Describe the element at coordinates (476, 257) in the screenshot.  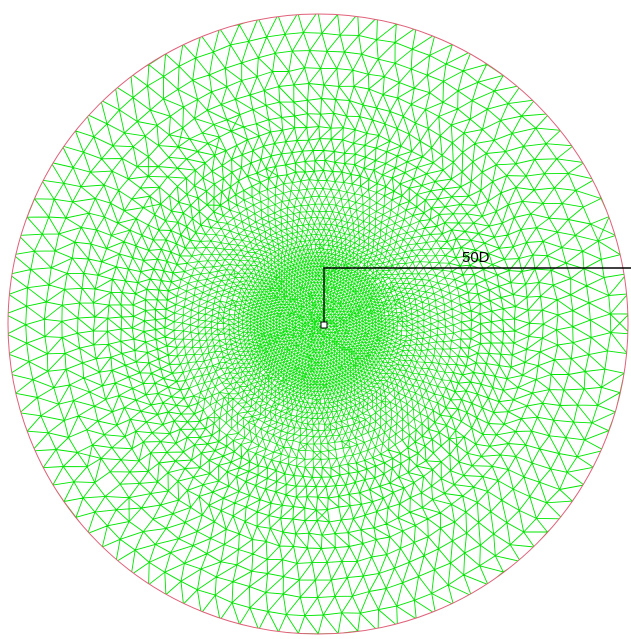
I see `dimension-label: 50D` at that location.